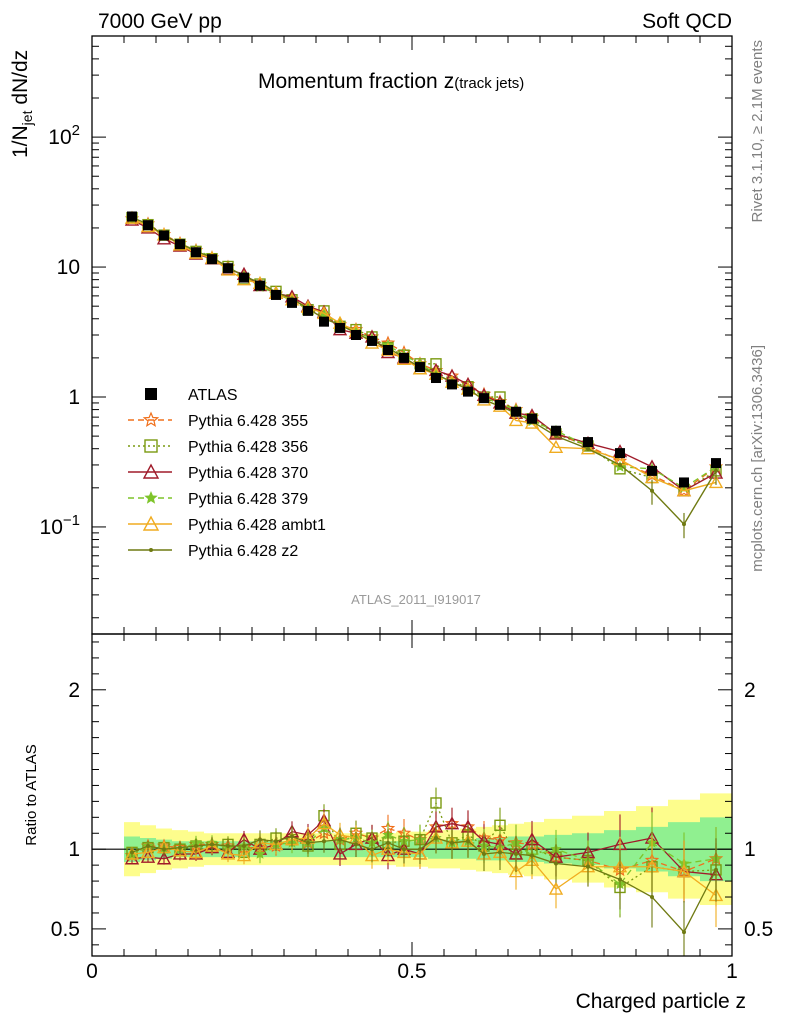 This screenshot has height=1024, width=786. I want to click on main-ylabel-subscript: jet, so click(27, 118).